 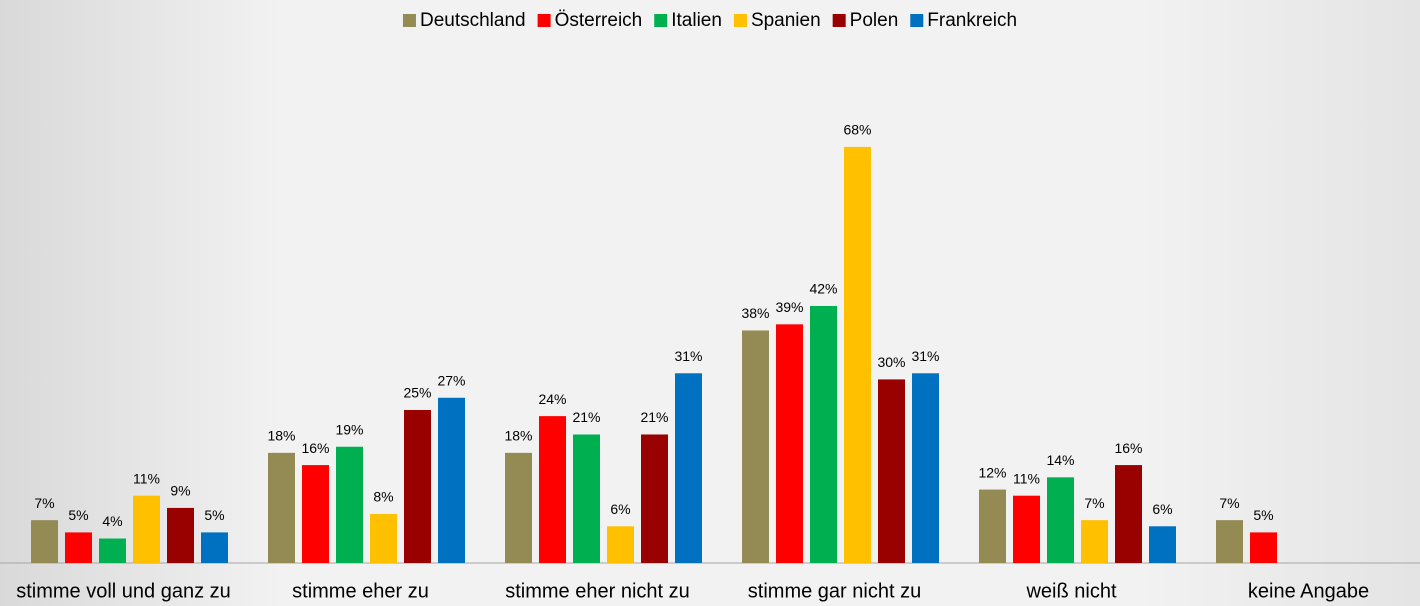 What do you see at coordinates (599, 20) in the screenshot?
I see `legend-label: Österreich` at bounding box center [599, 20].